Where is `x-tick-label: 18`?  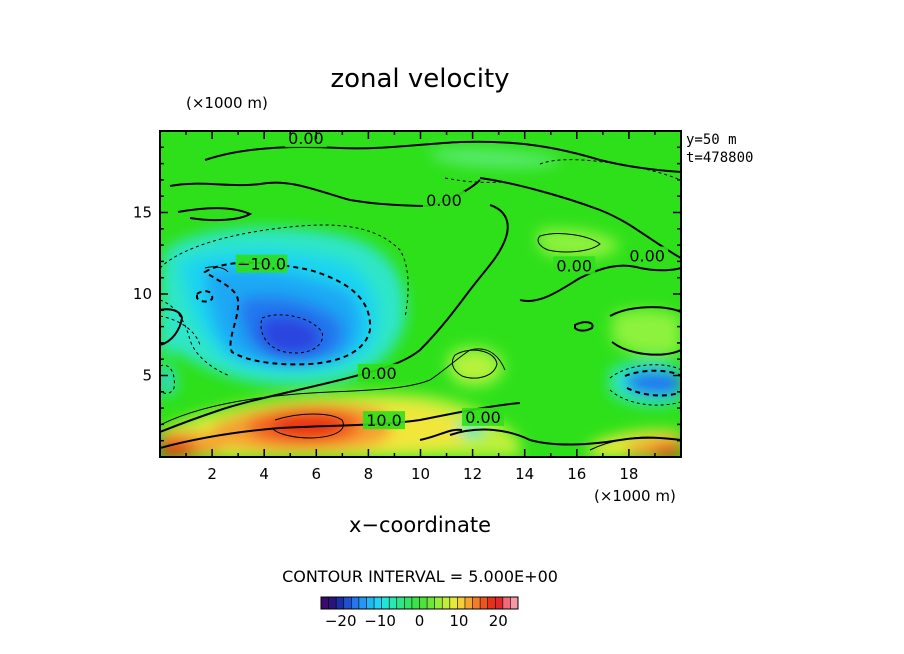
x-tick-label: 18 is located at coordinates (628, 474).